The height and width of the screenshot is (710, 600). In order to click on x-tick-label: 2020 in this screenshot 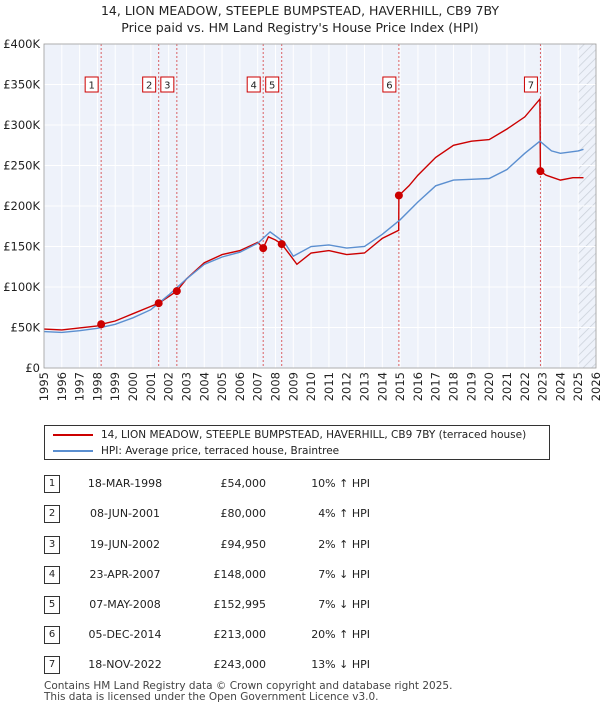, I will do `click(489, 386)`.